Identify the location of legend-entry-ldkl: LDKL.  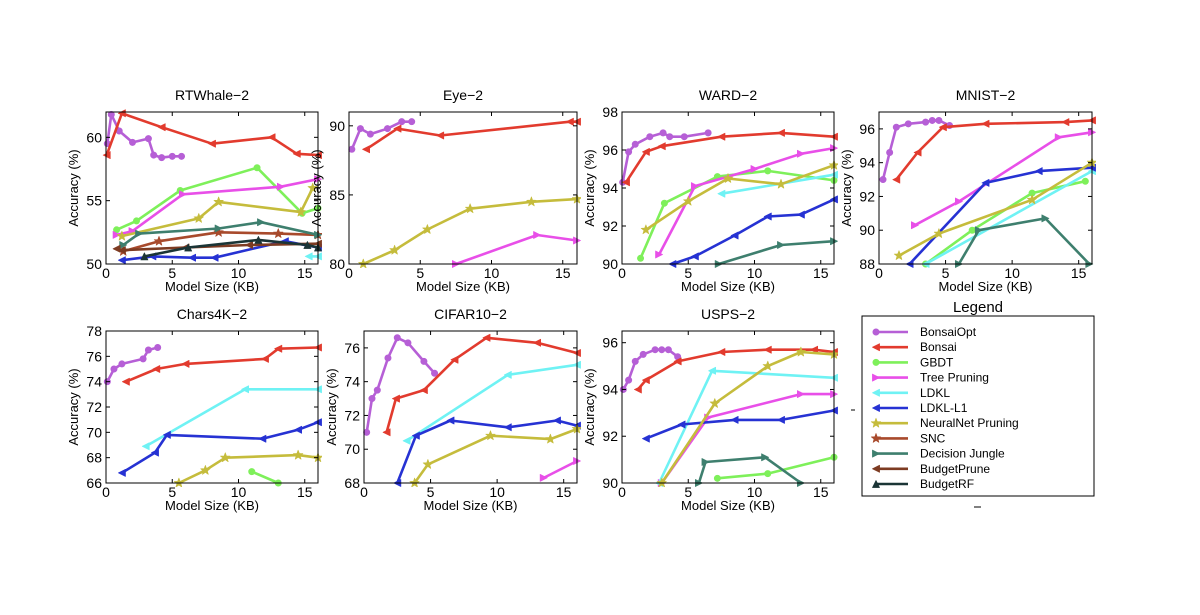
(911, 393).